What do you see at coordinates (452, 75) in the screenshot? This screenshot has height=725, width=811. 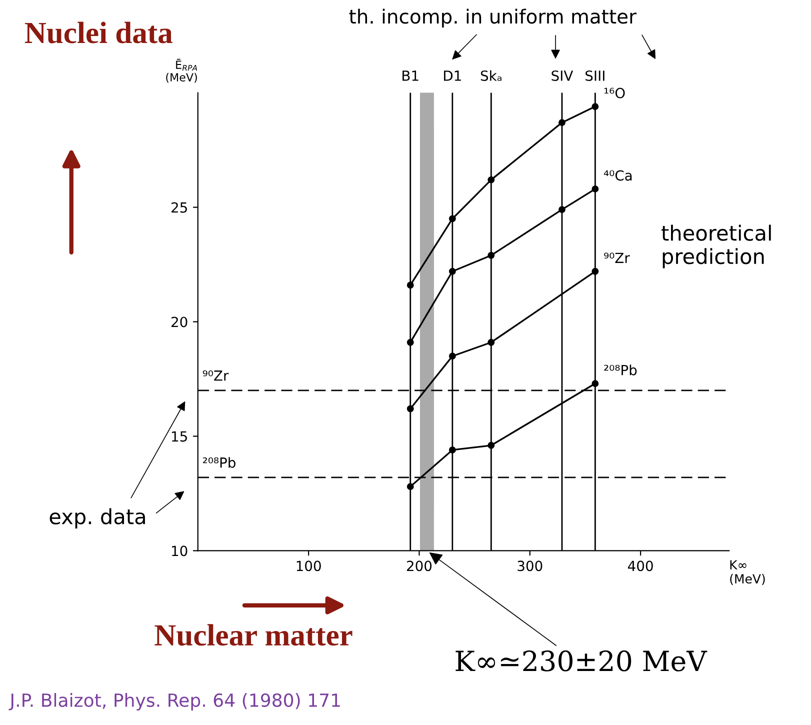 I see `ref-line-label: D1` at bounding box center [452, 75].